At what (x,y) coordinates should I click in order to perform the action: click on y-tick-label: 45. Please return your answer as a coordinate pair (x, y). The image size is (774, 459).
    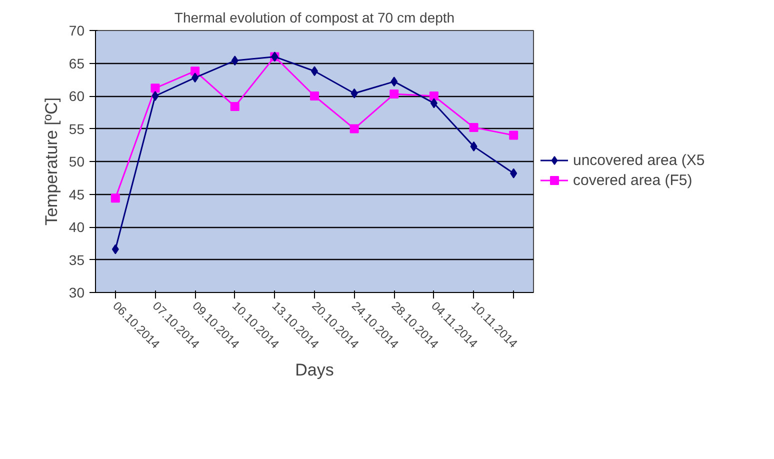
    Looking at the image, I should click on (76, 194).